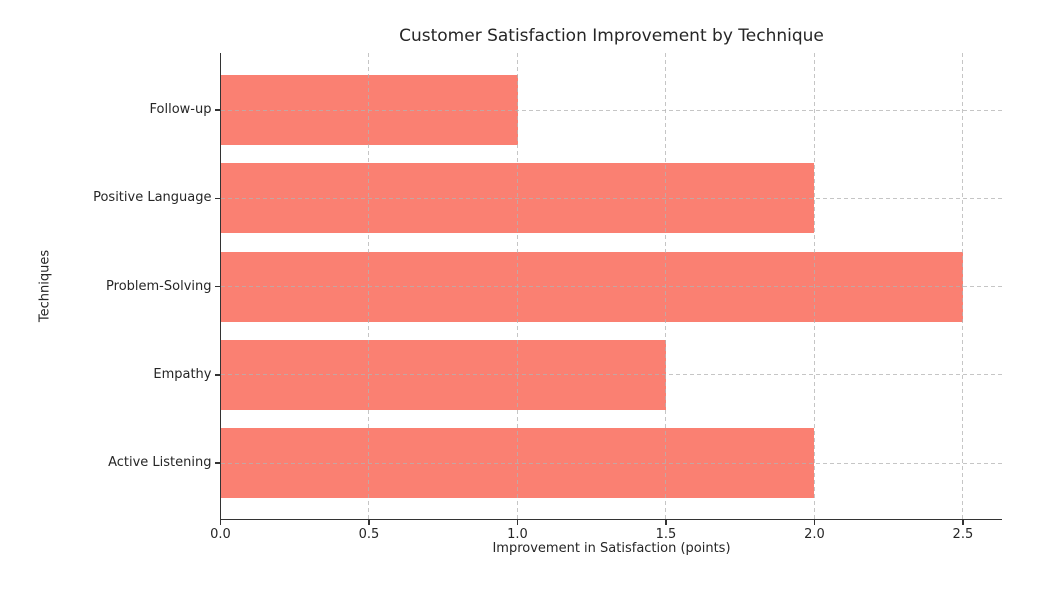 The width and height of the screenshot is (1046, 590). What do you see at coordinates (666, 534) in the screenshot?
I see `x-tick-label: 1.5` at bounding box center [666, 534].